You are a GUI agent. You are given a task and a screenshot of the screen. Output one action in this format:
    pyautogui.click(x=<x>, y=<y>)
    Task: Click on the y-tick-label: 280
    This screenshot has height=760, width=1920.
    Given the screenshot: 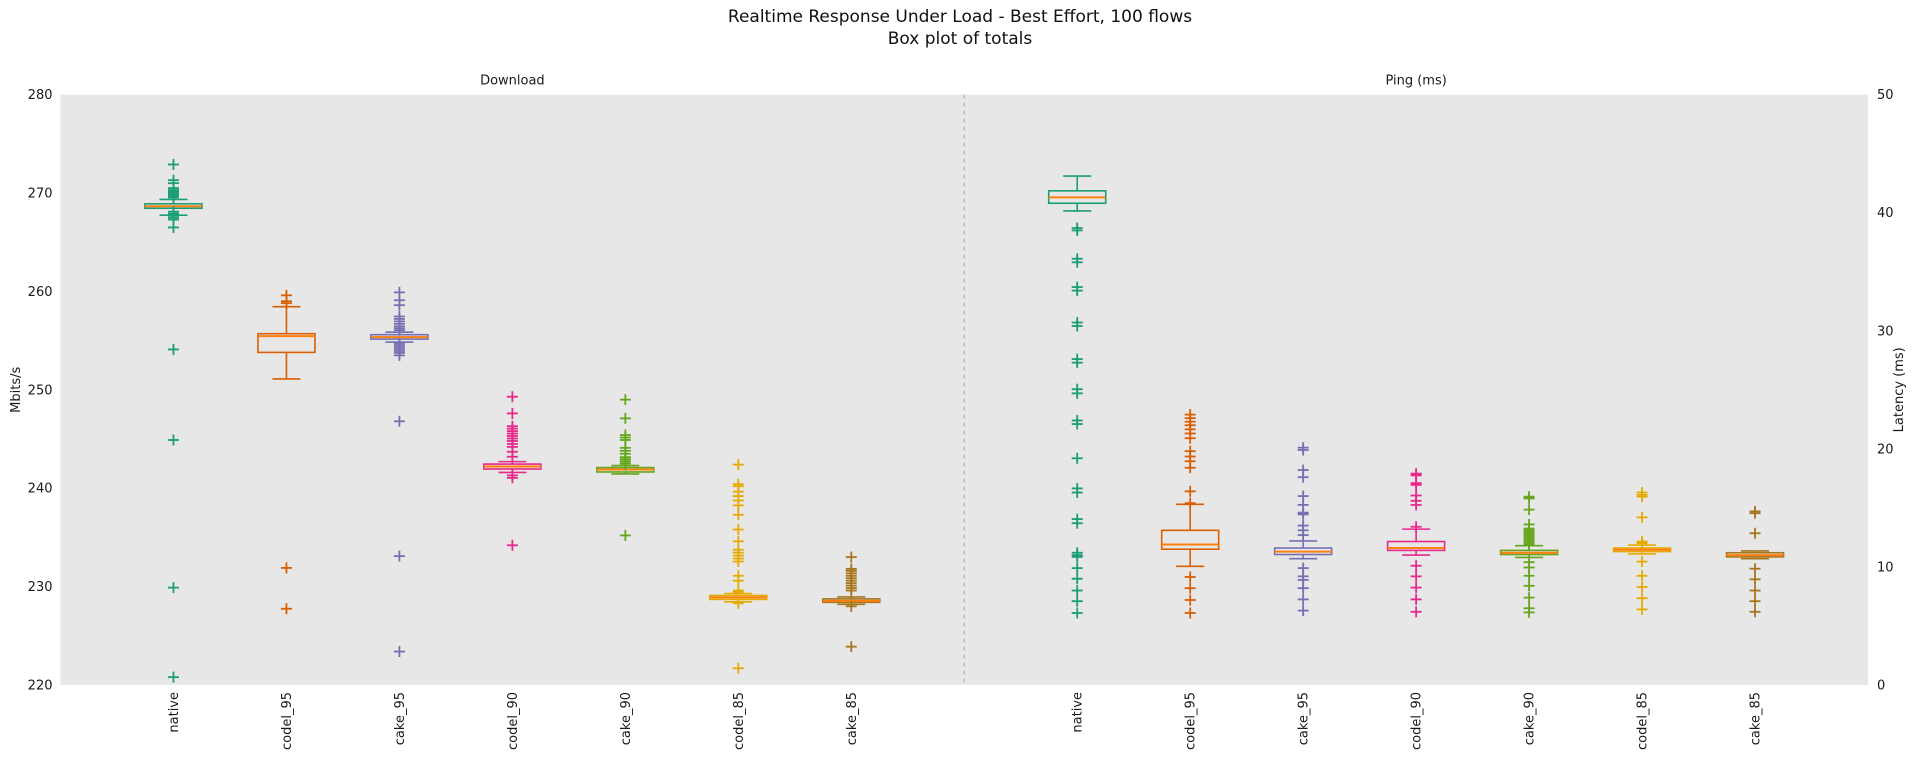 What is the action you would take?
    pyautogui.click(x=40, y=95)
    